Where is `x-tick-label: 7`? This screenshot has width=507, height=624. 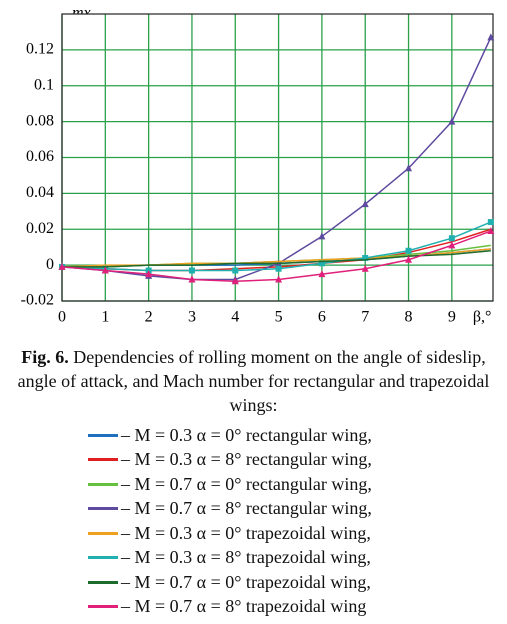 x-tick-label: 7 is located at coordinates (365, 317).